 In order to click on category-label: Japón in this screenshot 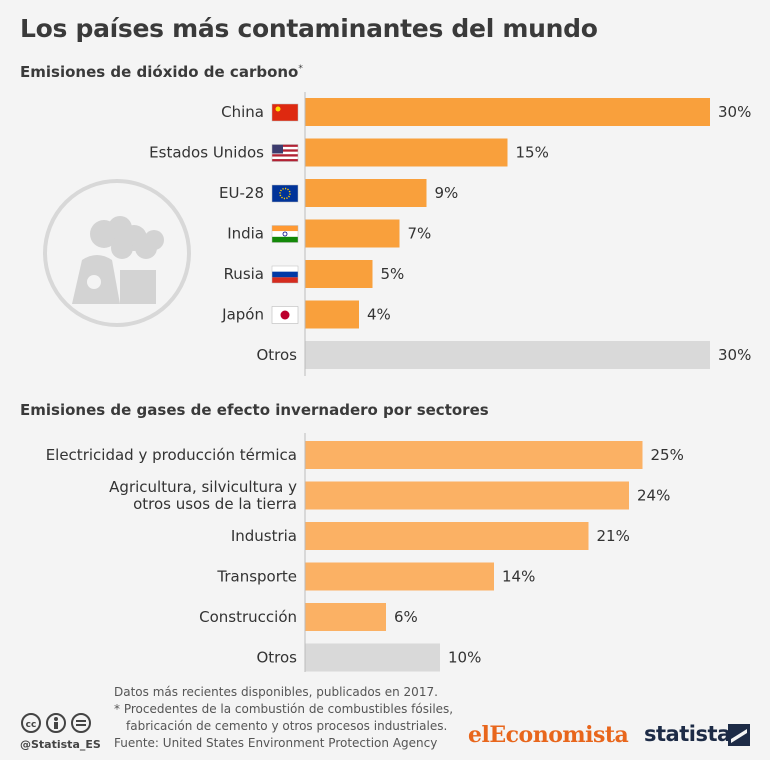, I will do `click(242, 315)`.